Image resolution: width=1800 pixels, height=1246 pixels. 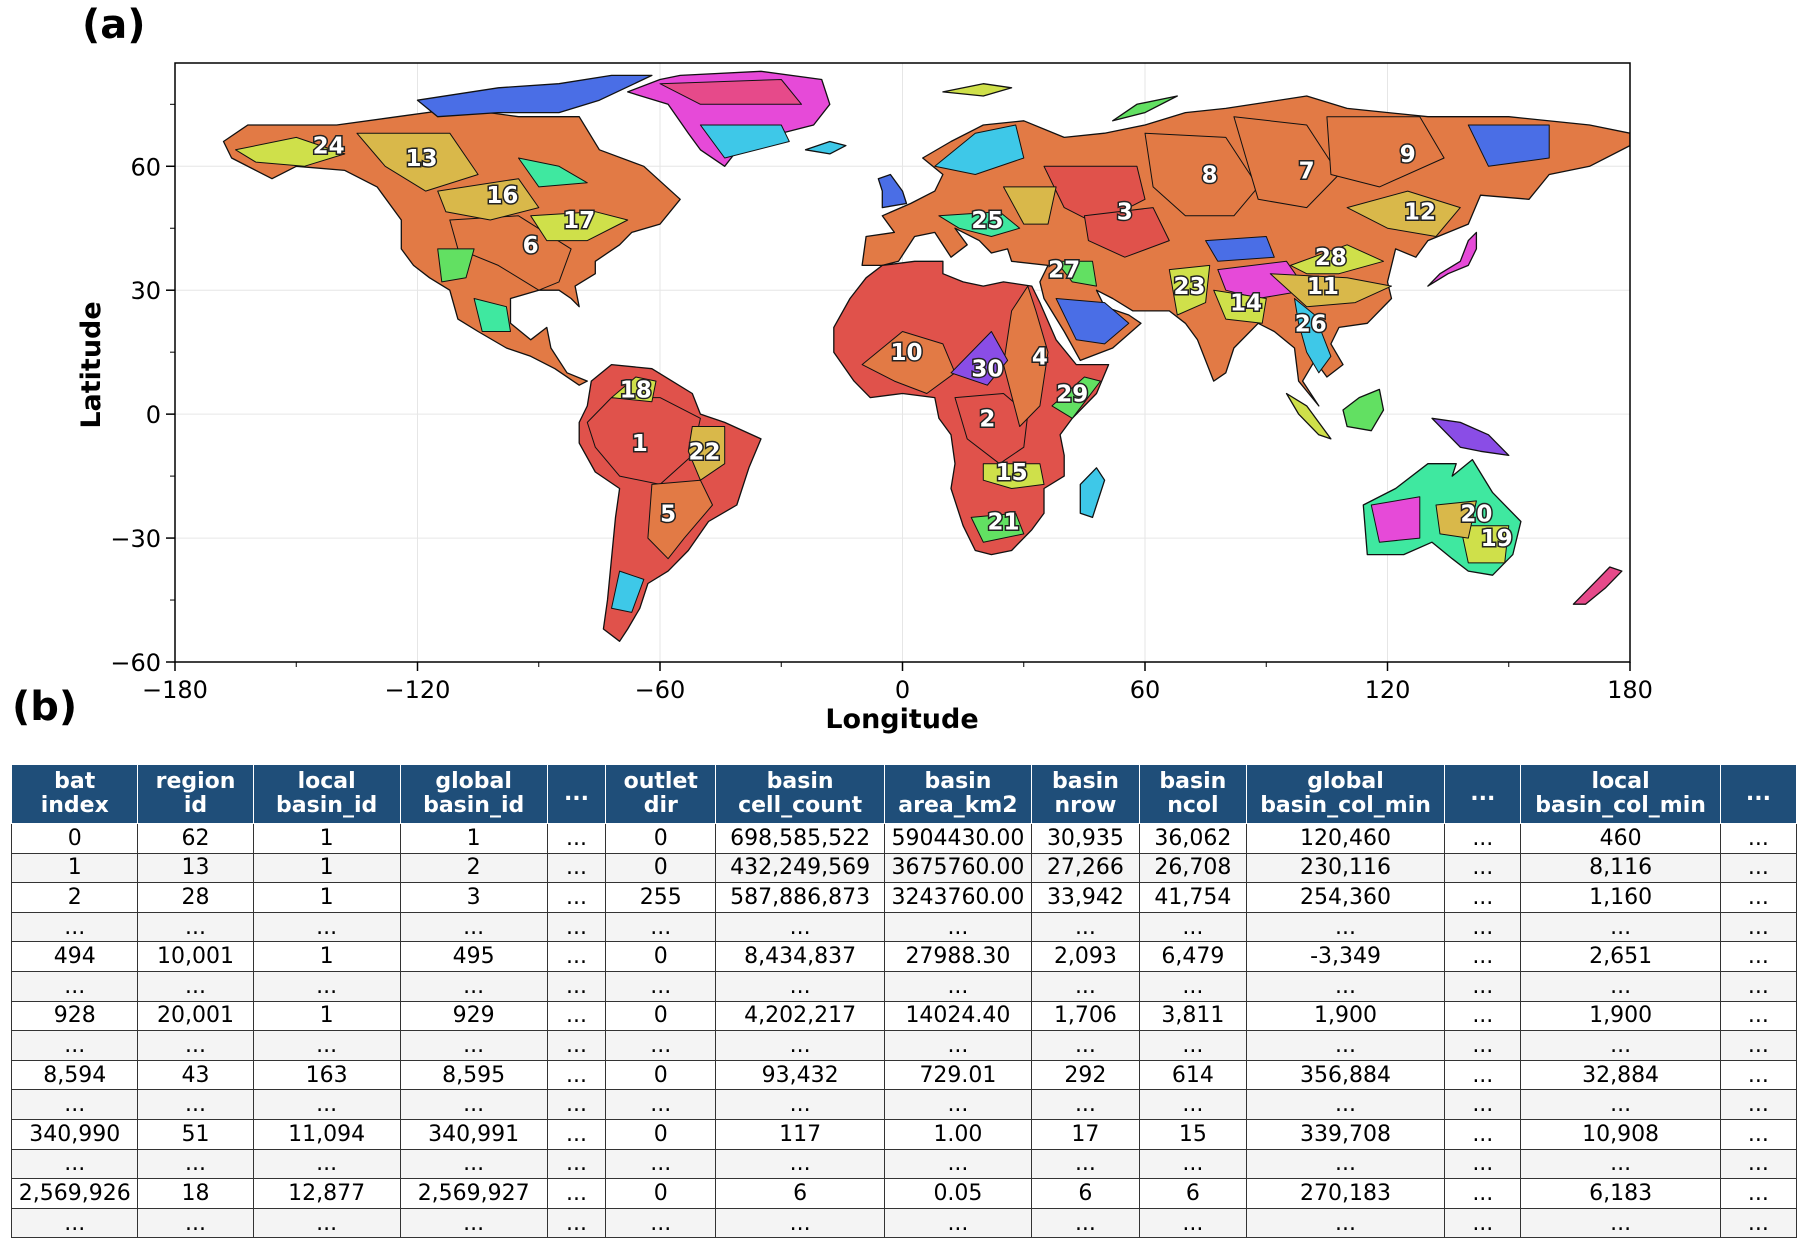 What do you see at coordinates (1004, 523) in the screenshot?
I see `basin-label-21: 21` at bounding box center [1004, 523].